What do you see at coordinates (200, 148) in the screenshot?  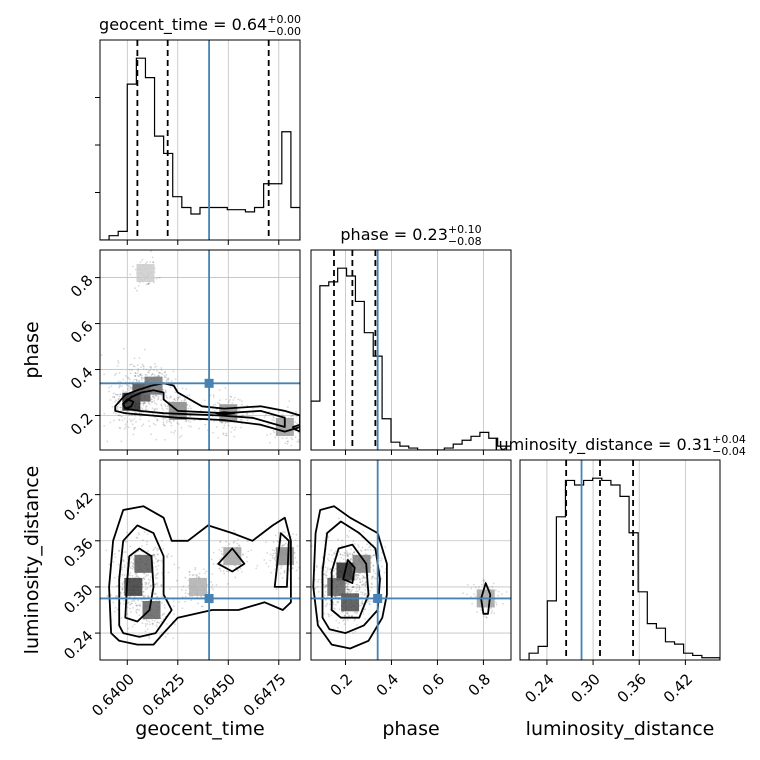 I see `histogram-geocent_time` at bounding box center [200, 148].